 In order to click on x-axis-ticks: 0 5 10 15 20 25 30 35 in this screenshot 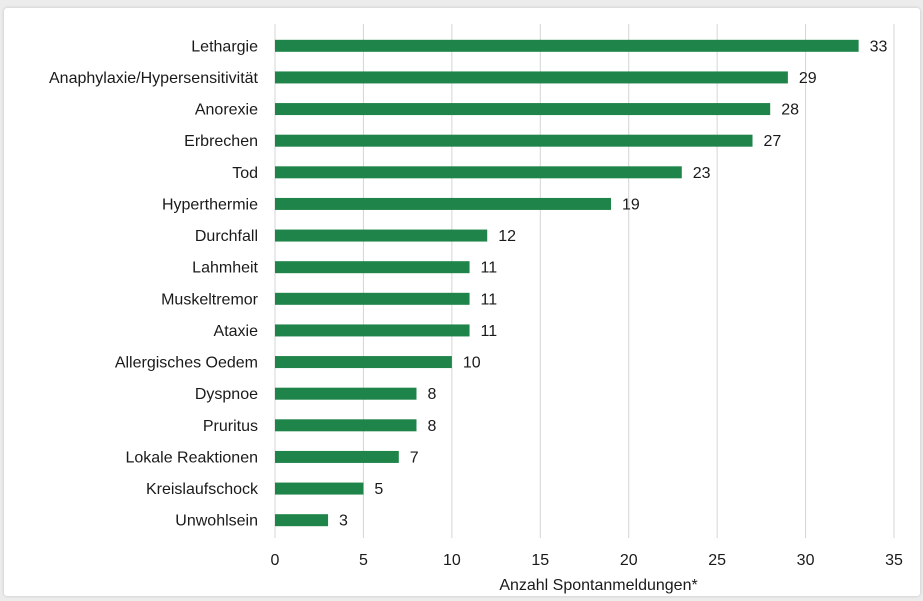, I will do `click(587, 560)`.